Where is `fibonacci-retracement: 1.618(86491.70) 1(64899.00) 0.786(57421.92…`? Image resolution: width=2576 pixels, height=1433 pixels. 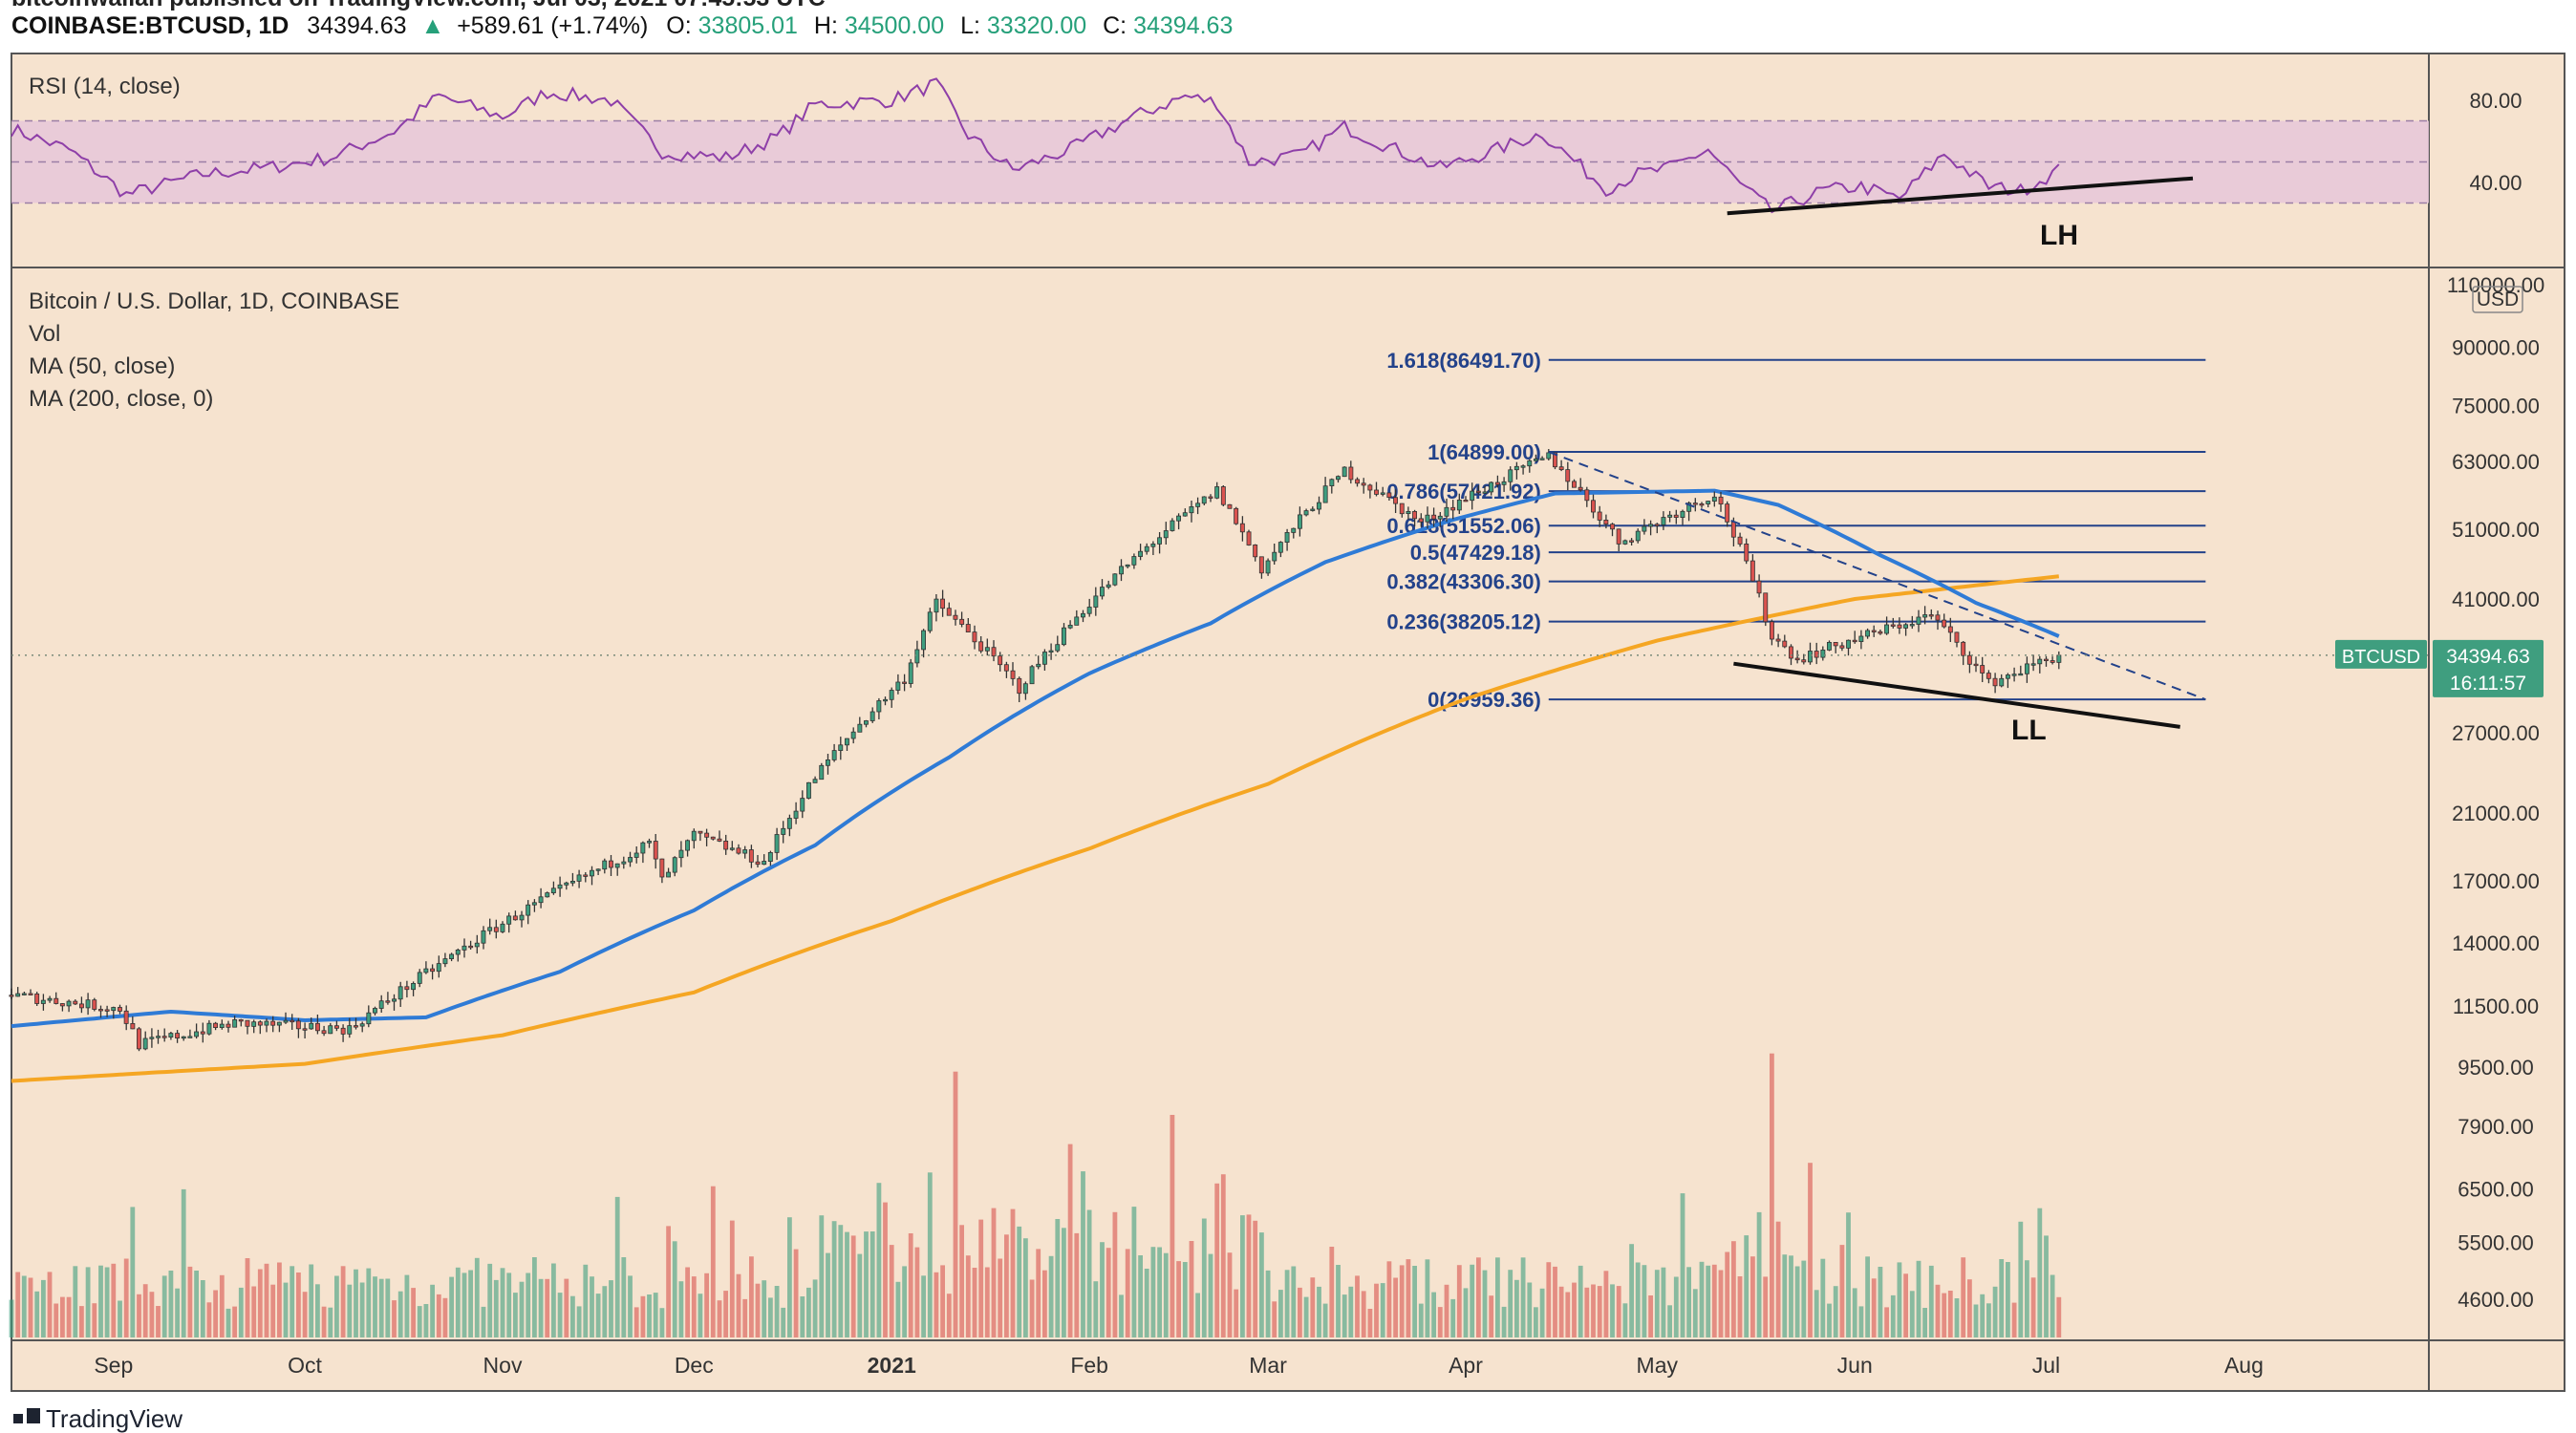 fibonacci-retracement: 1.618(86491.70) 1(64899.00) 0.786(57421.92… is located at coordinates (1796, 531).